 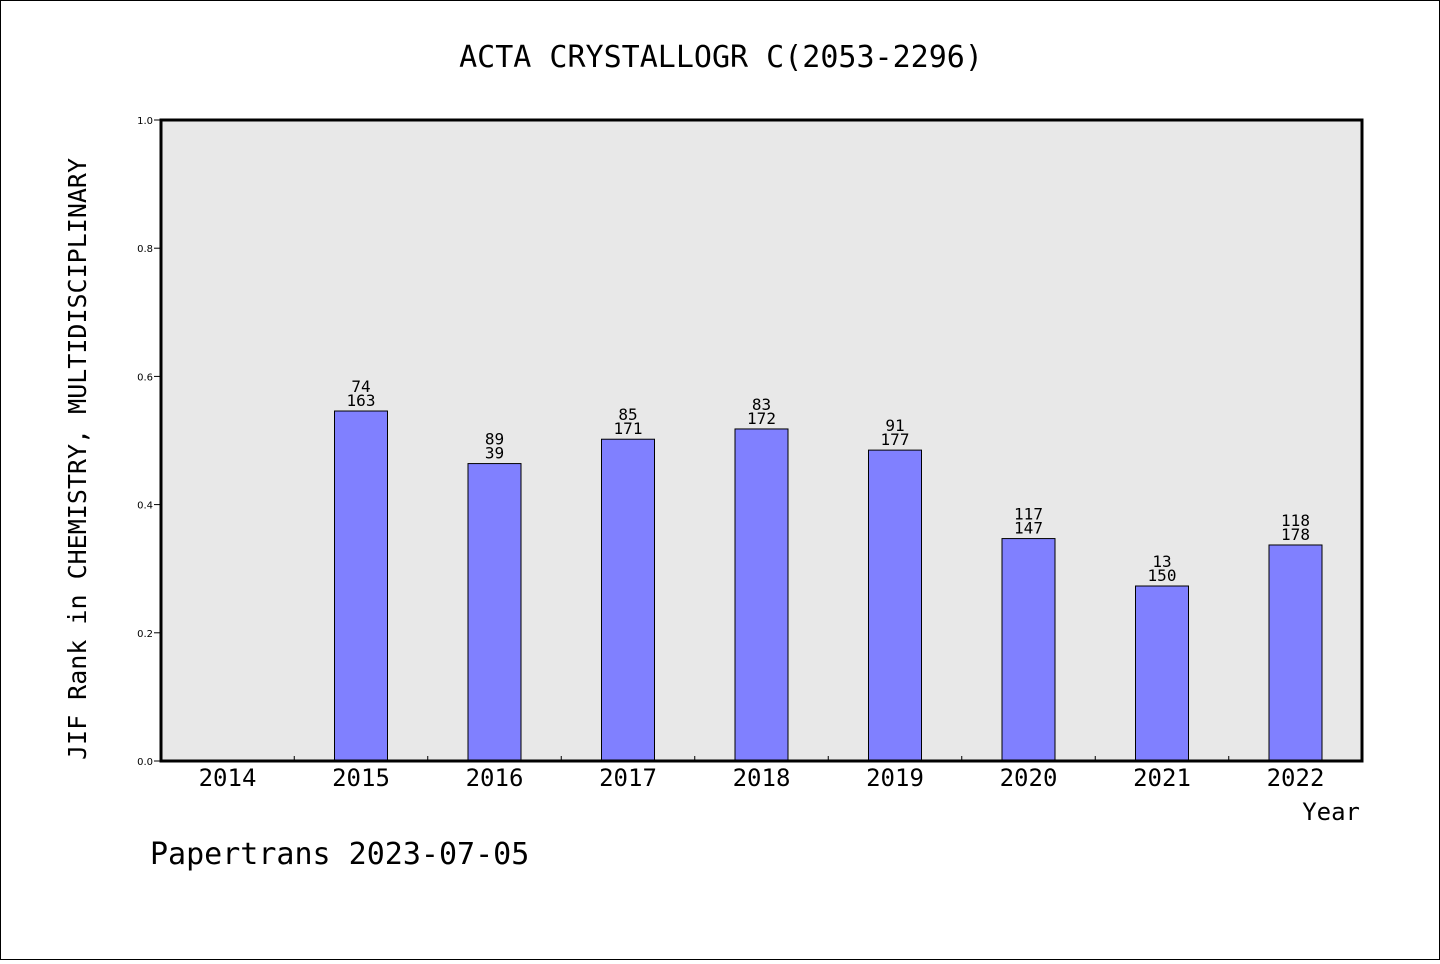 I want to click on y-tick-label: 0.2, so click(x=145, y=634).